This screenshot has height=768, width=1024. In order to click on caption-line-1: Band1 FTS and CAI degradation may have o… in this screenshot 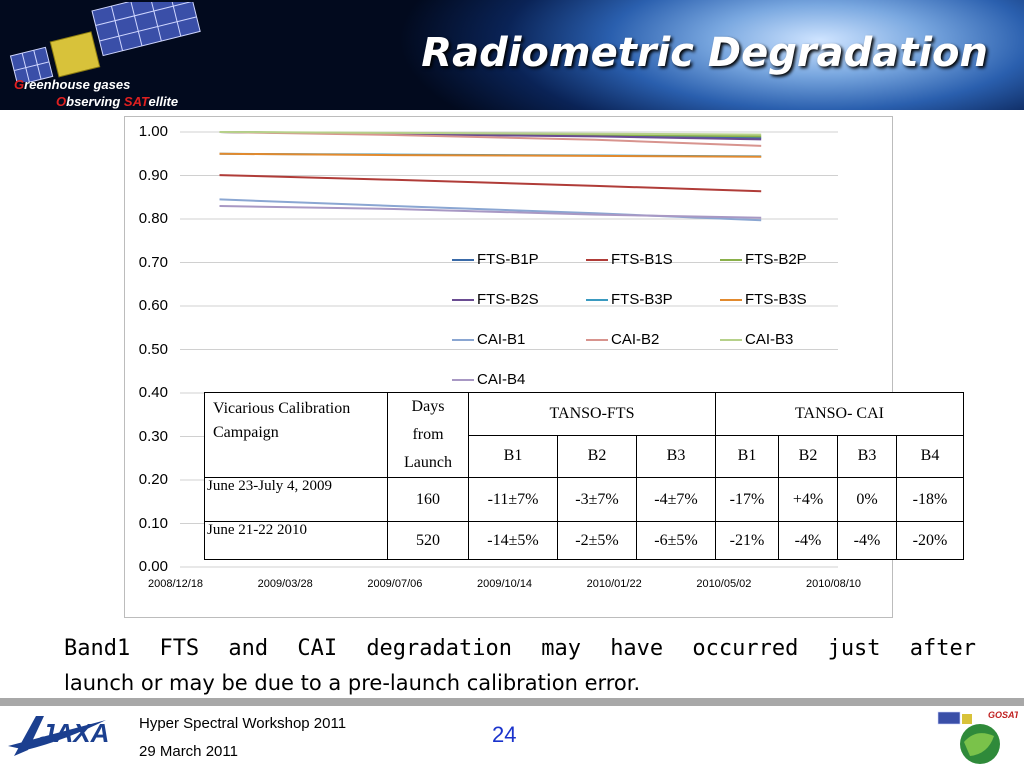, I will do `click(520, 648)`.